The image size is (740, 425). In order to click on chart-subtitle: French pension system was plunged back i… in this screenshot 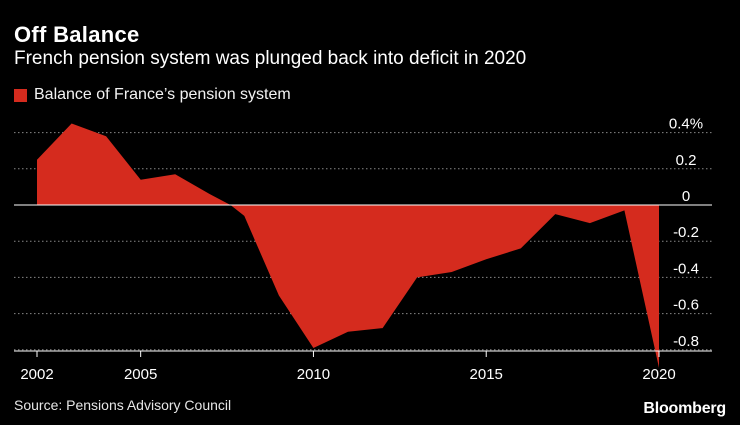, I will do `click(270, 58)`.